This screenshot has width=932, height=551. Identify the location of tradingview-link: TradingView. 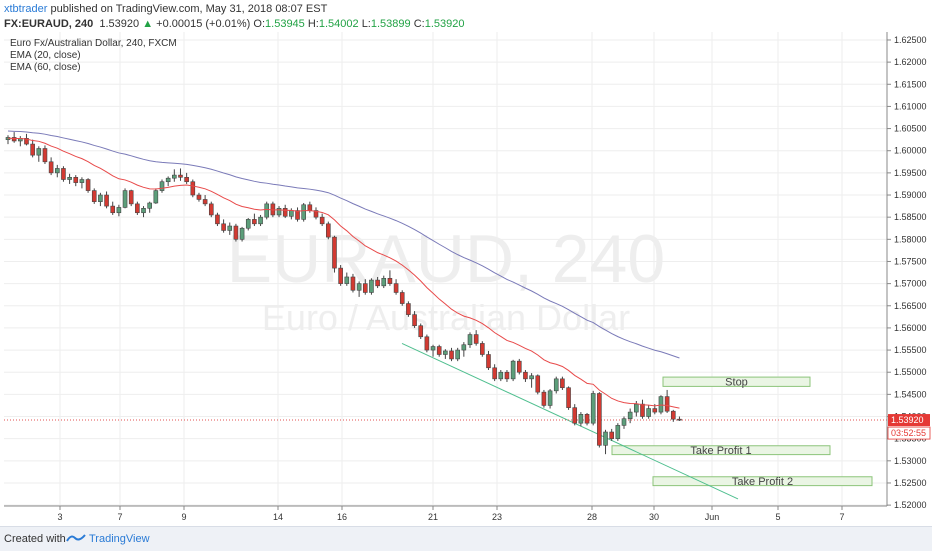
(119, 539).